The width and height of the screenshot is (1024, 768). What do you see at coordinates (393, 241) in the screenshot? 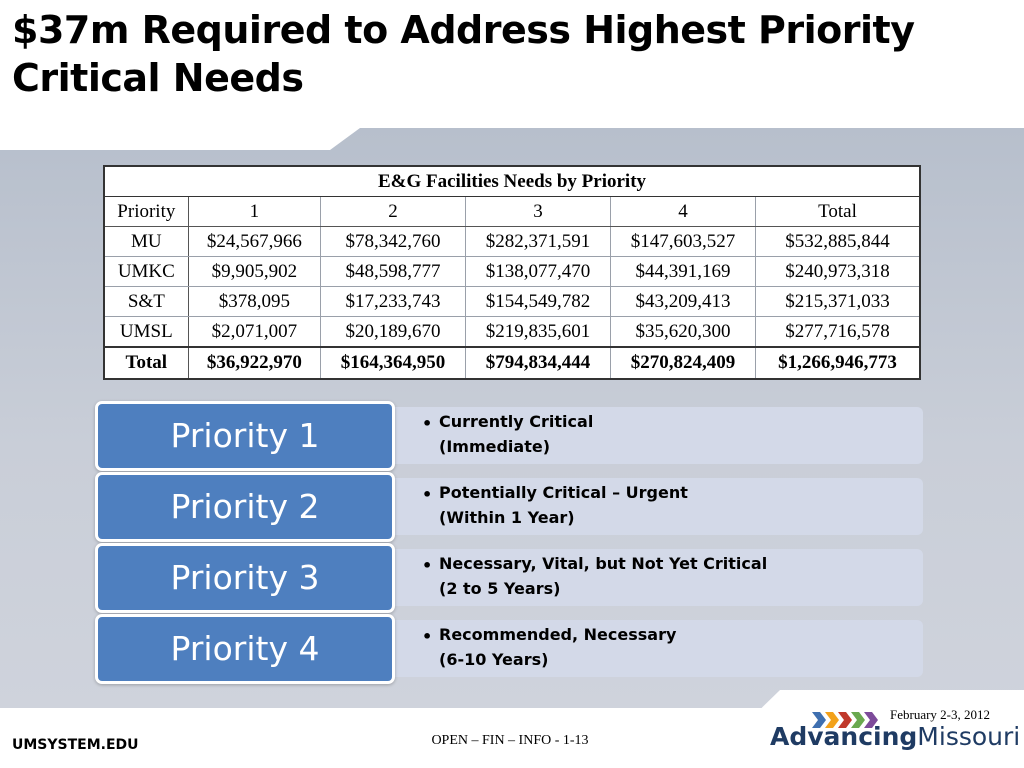
I see `table-cell: $78,342,760` at bounding box center [393, 241].